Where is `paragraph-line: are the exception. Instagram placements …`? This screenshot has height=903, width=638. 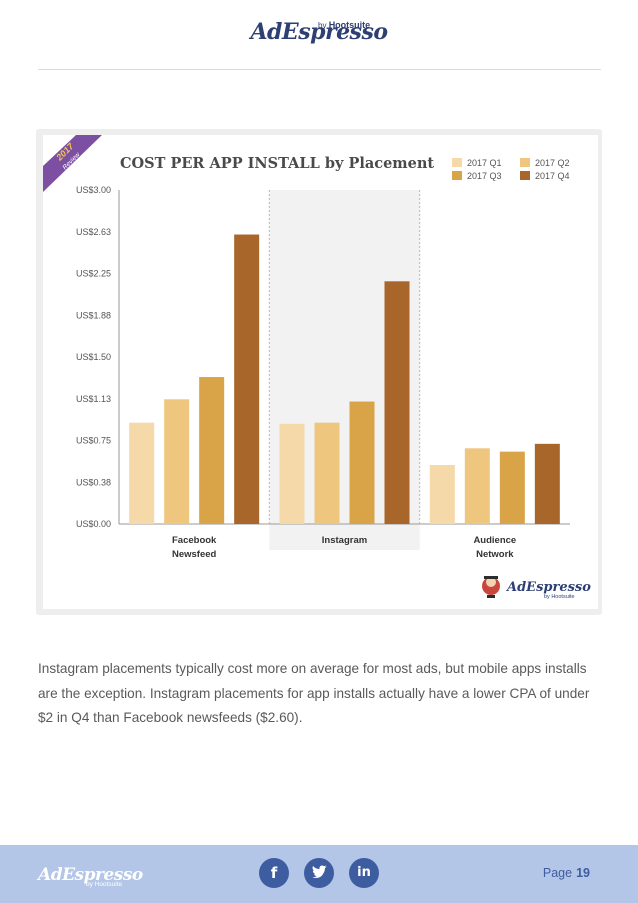
paragraph-line: are the exception. Instagram placements … is located at coordinates (314, 693).